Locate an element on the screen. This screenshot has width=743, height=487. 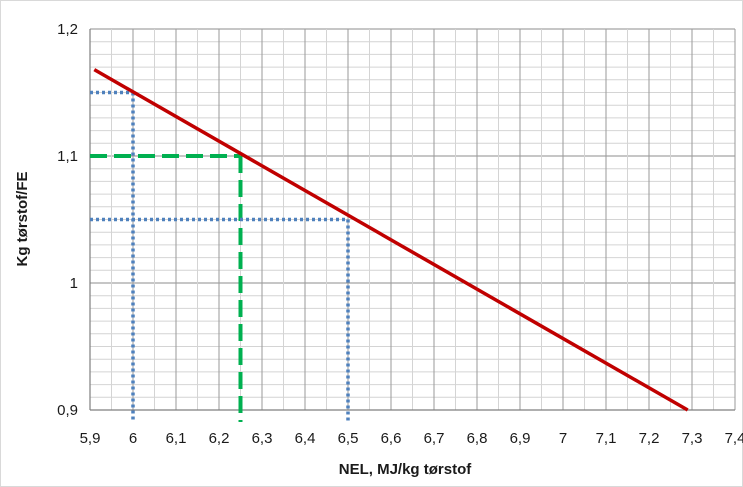
x-tick-label: 6,1 is located at coordinates (176, 438).